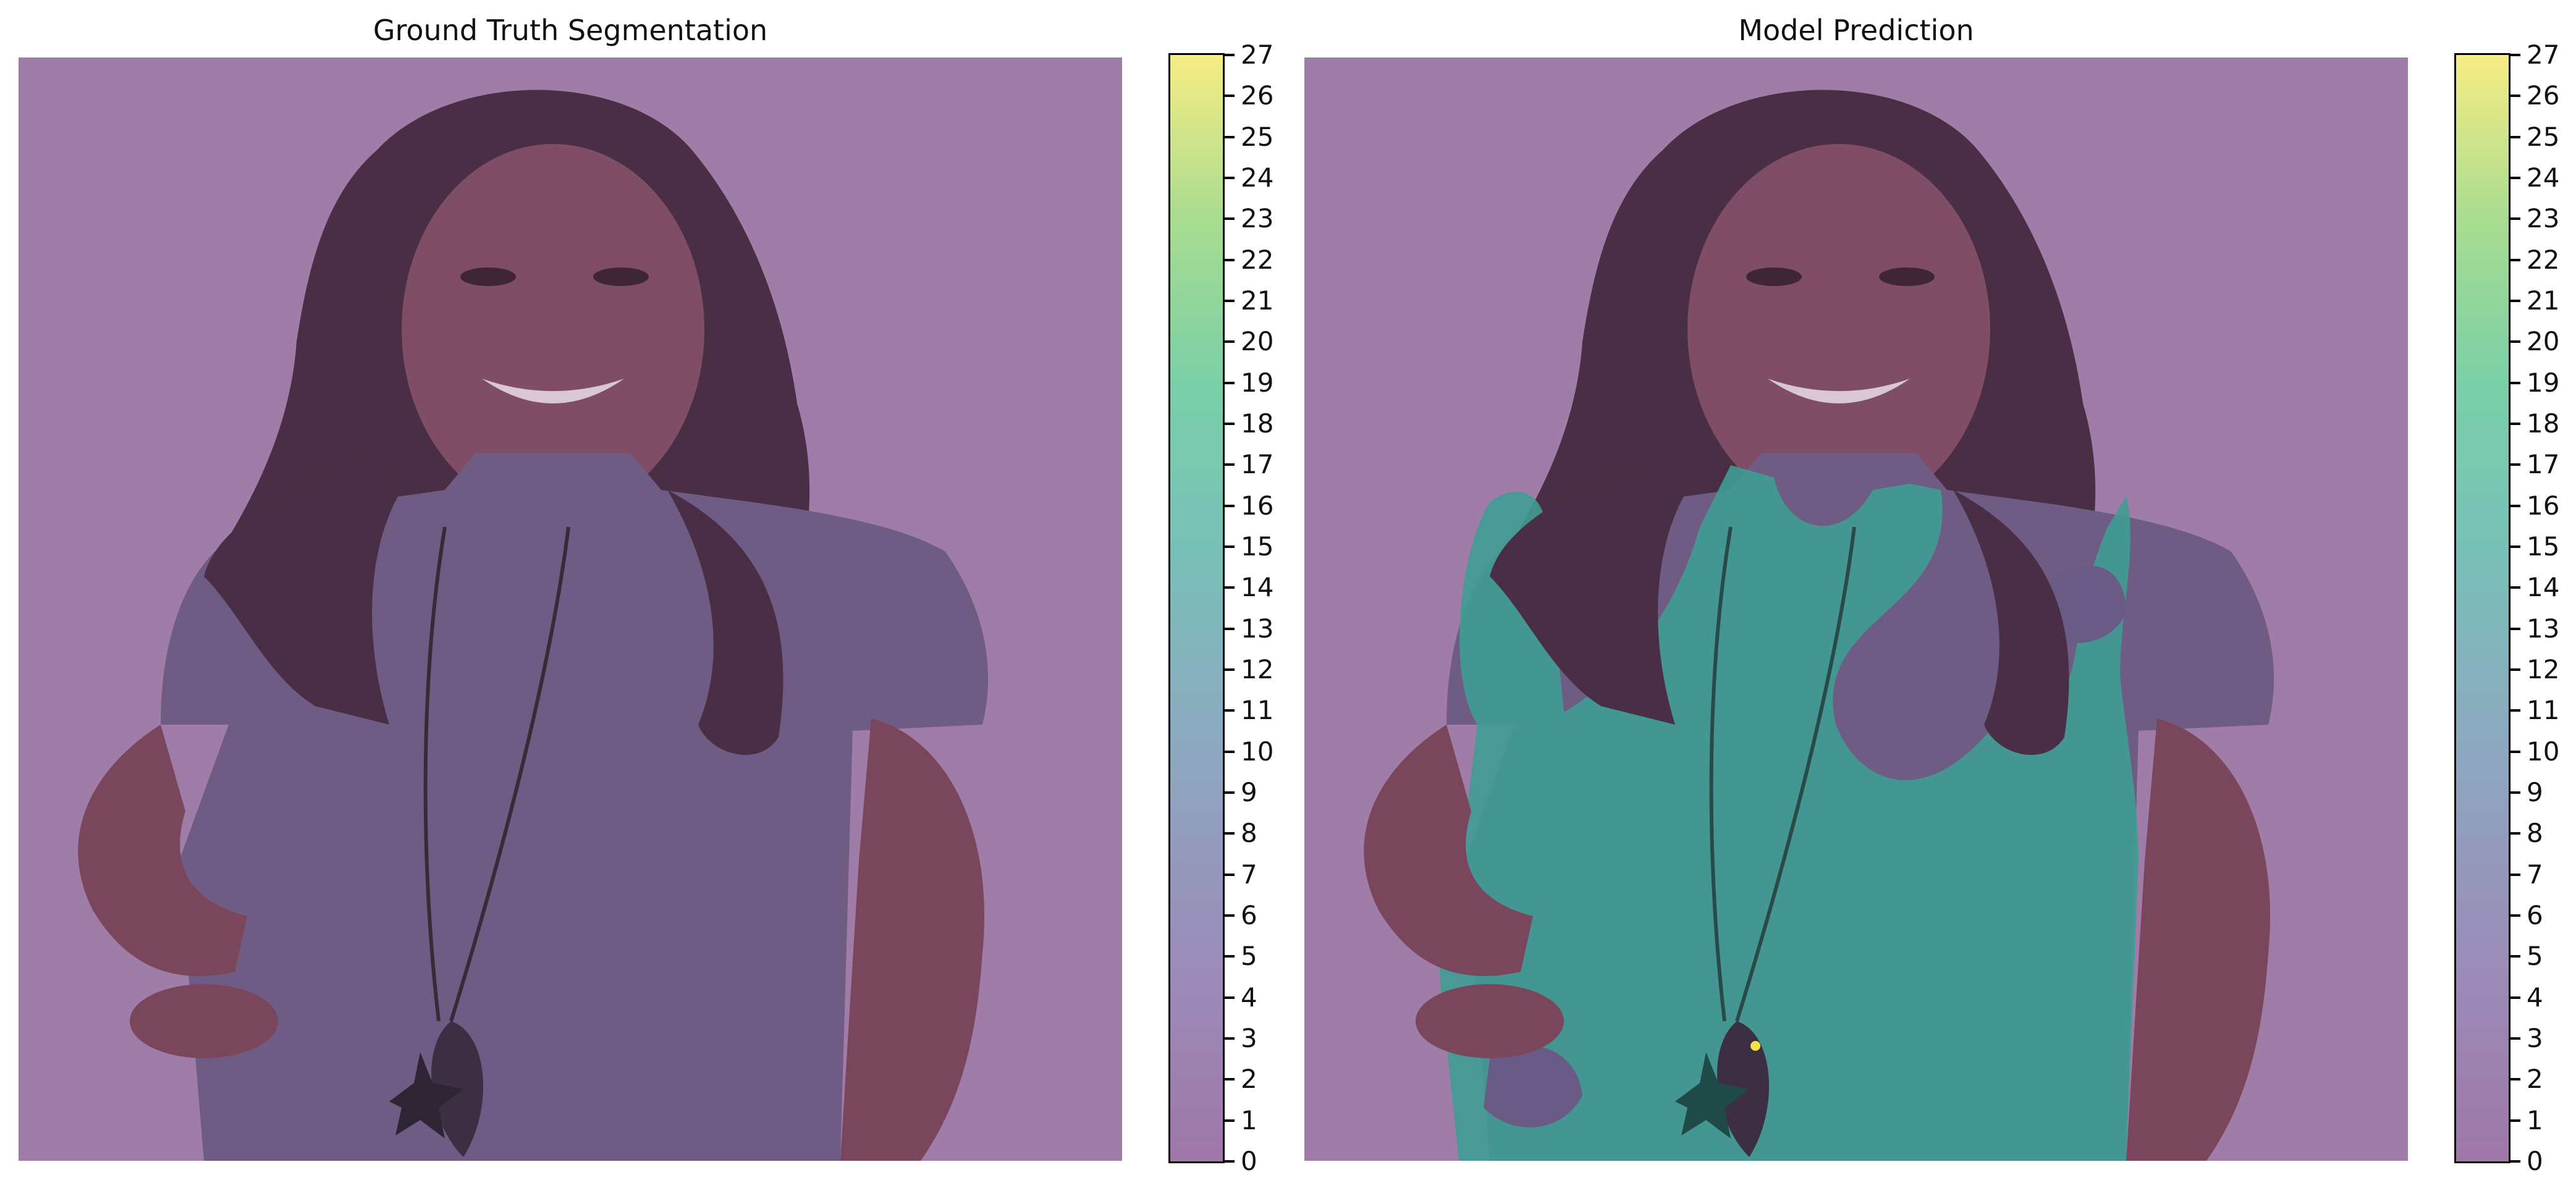 This screenshot has width=2576, height=1196. I want to click on colorbar-tick-label: 13, so click(2543, 628).